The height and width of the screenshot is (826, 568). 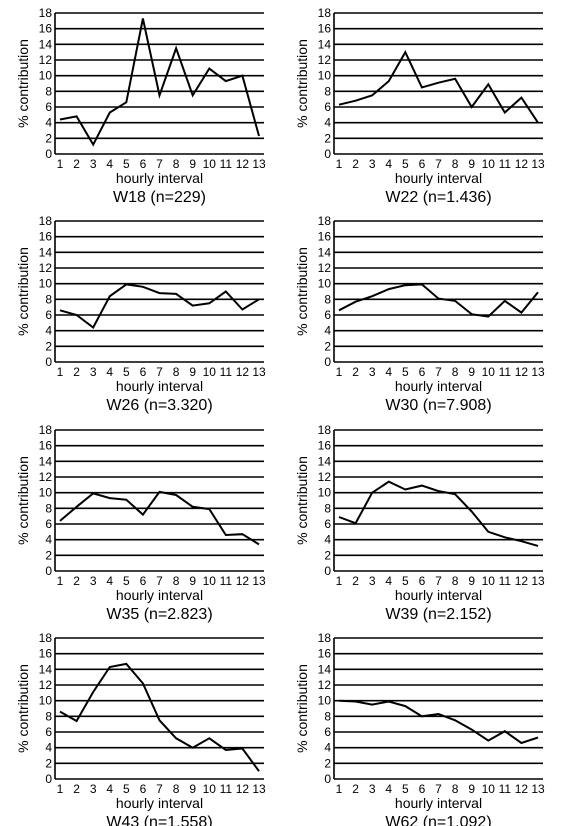 I want to click on chart-title: W26 (n=3.320), so click(x=159, y=405).